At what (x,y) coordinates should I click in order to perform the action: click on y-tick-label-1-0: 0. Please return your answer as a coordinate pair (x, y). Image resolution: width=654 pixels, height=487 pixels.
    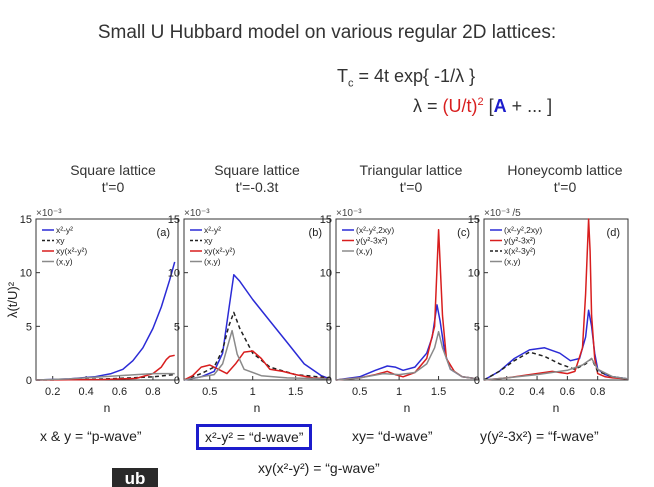
    Looking at the image, I should click on (177, 381).